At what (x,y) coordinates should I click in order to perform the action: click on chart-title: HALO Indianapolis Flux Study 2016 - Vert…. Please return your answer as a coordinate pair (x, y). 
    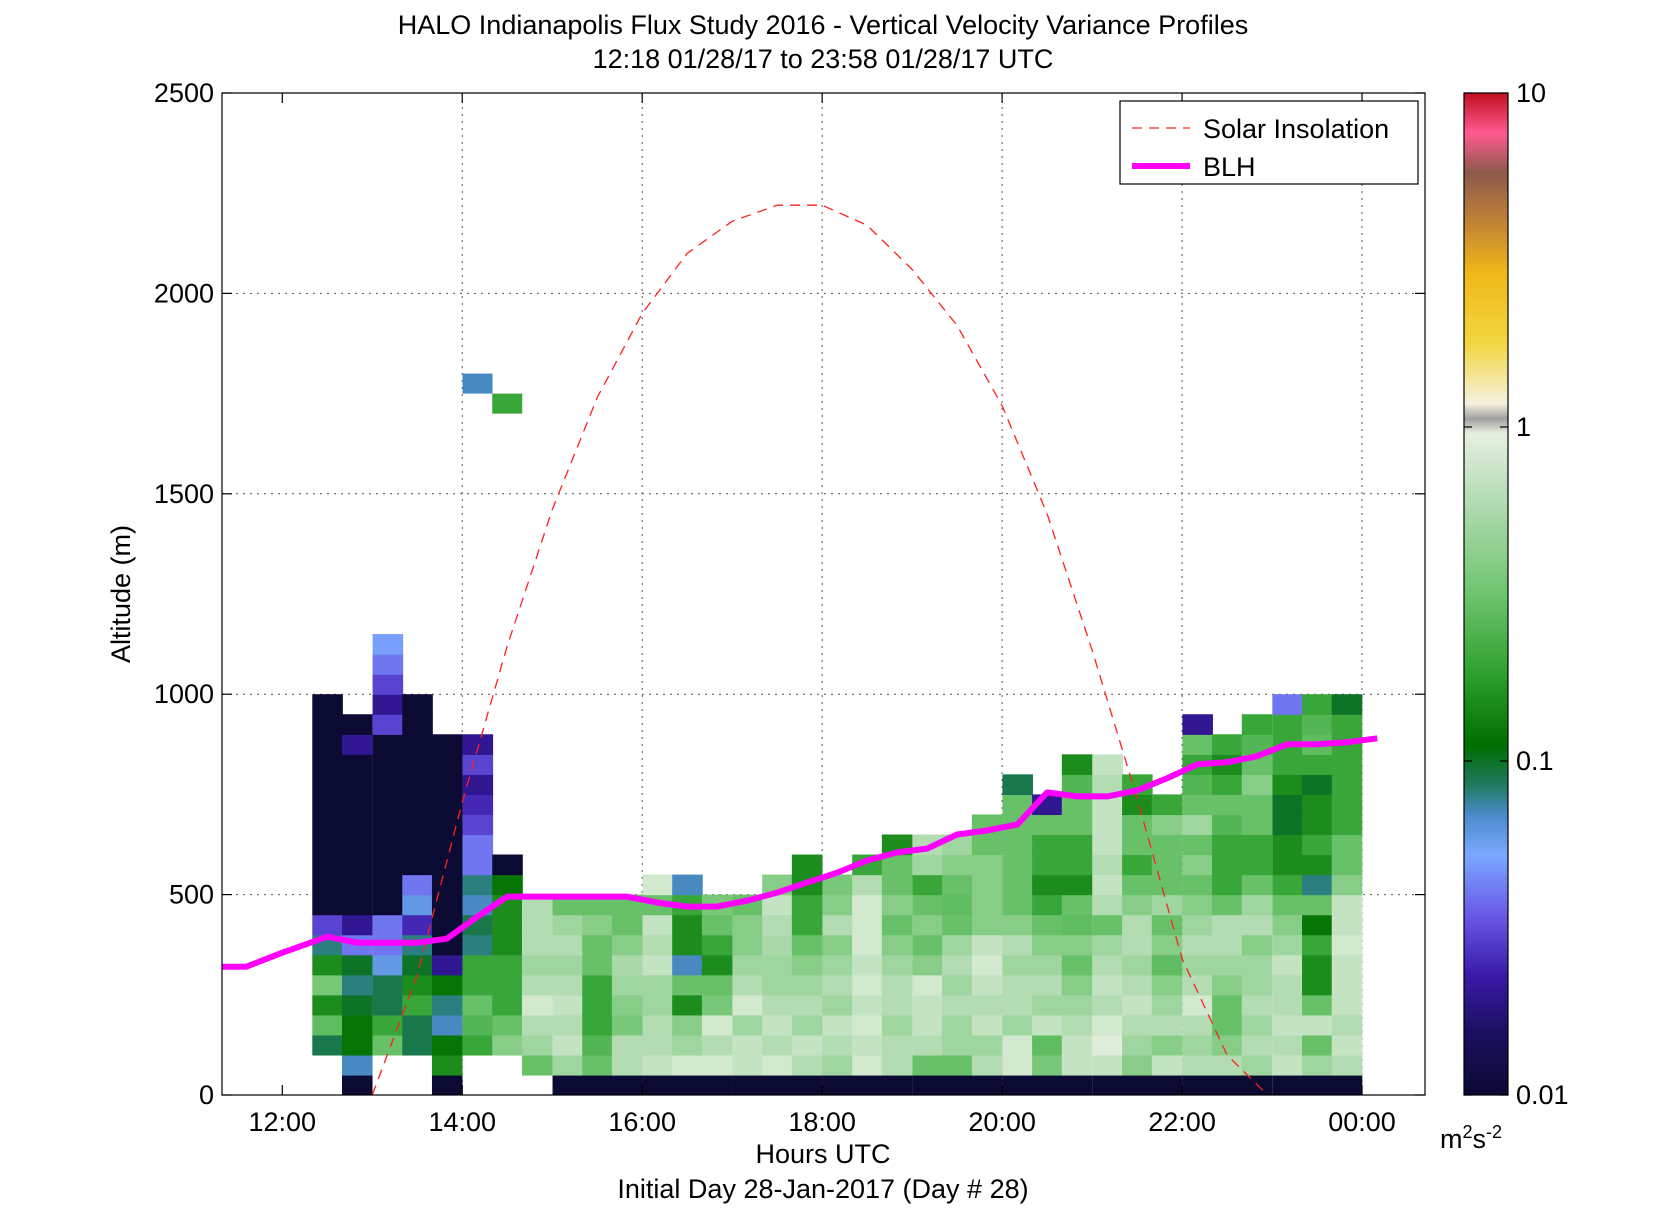
    Looking at the image, I should click on (823, 25).